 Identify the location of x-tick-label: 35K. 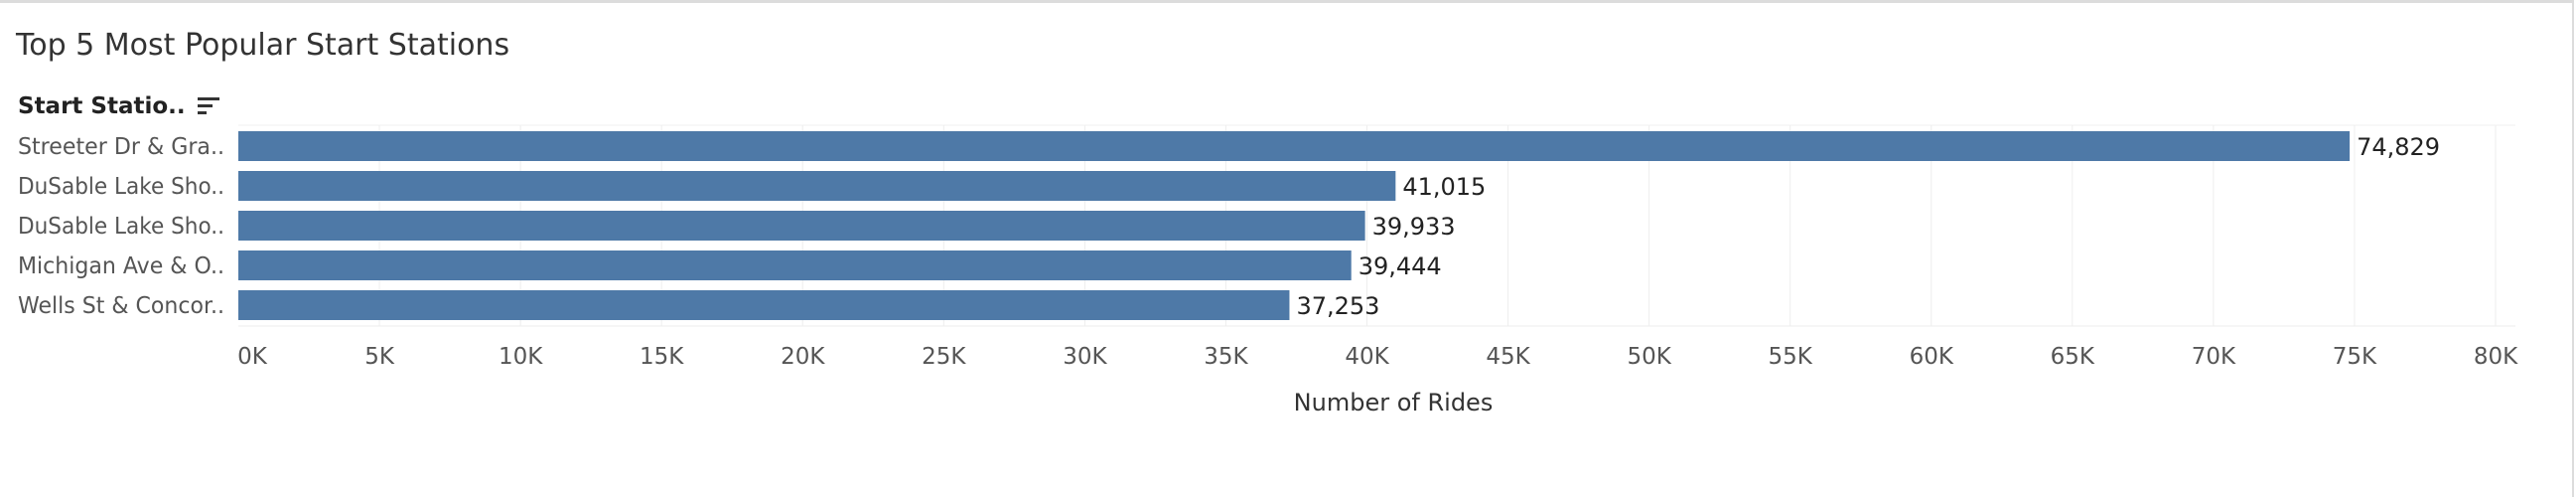
(1226, 357).